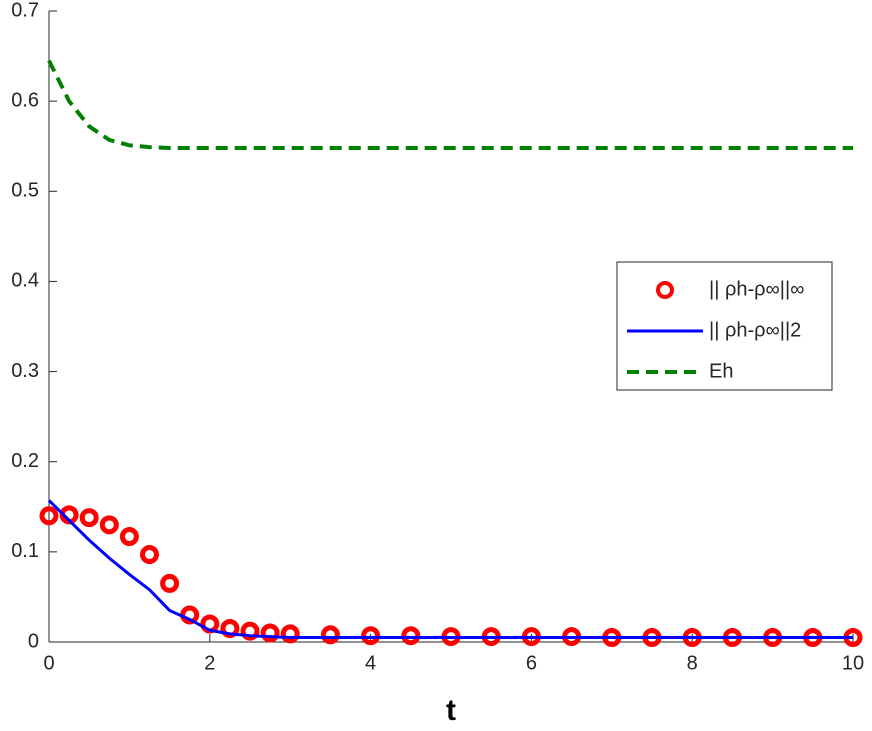 The image size is (872, 731). Describe the element at coordinates (692, 663) in the screenshot. I see `x-tick-label: 8` at that location.